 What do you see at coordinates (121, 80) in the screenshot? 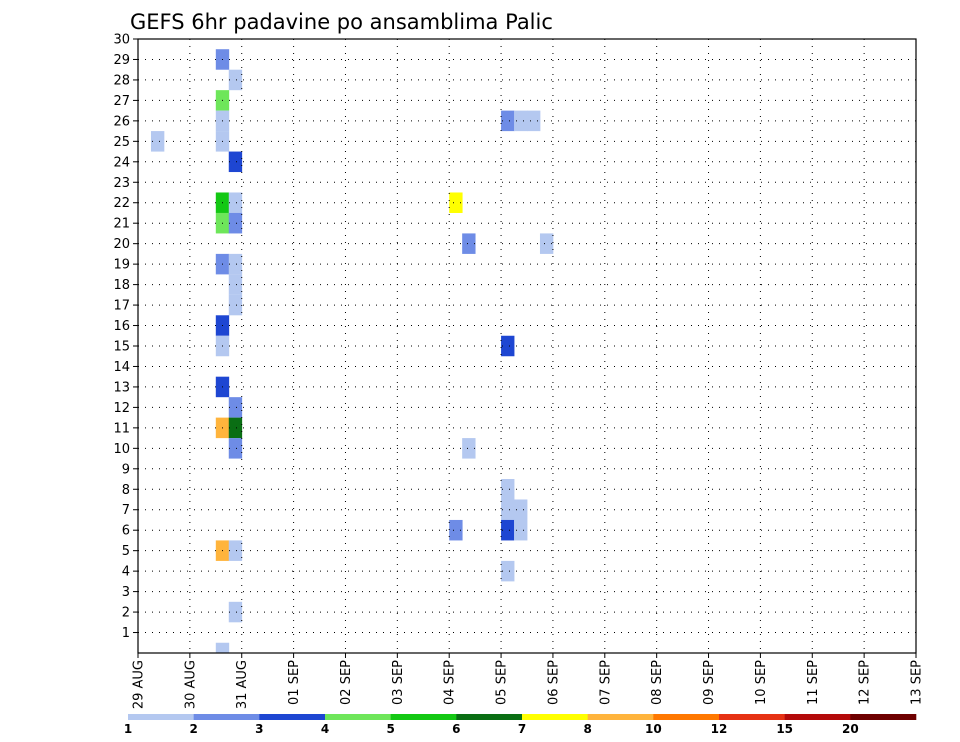
I see `y-tick-label: 28` at bounding box center [121, 80].